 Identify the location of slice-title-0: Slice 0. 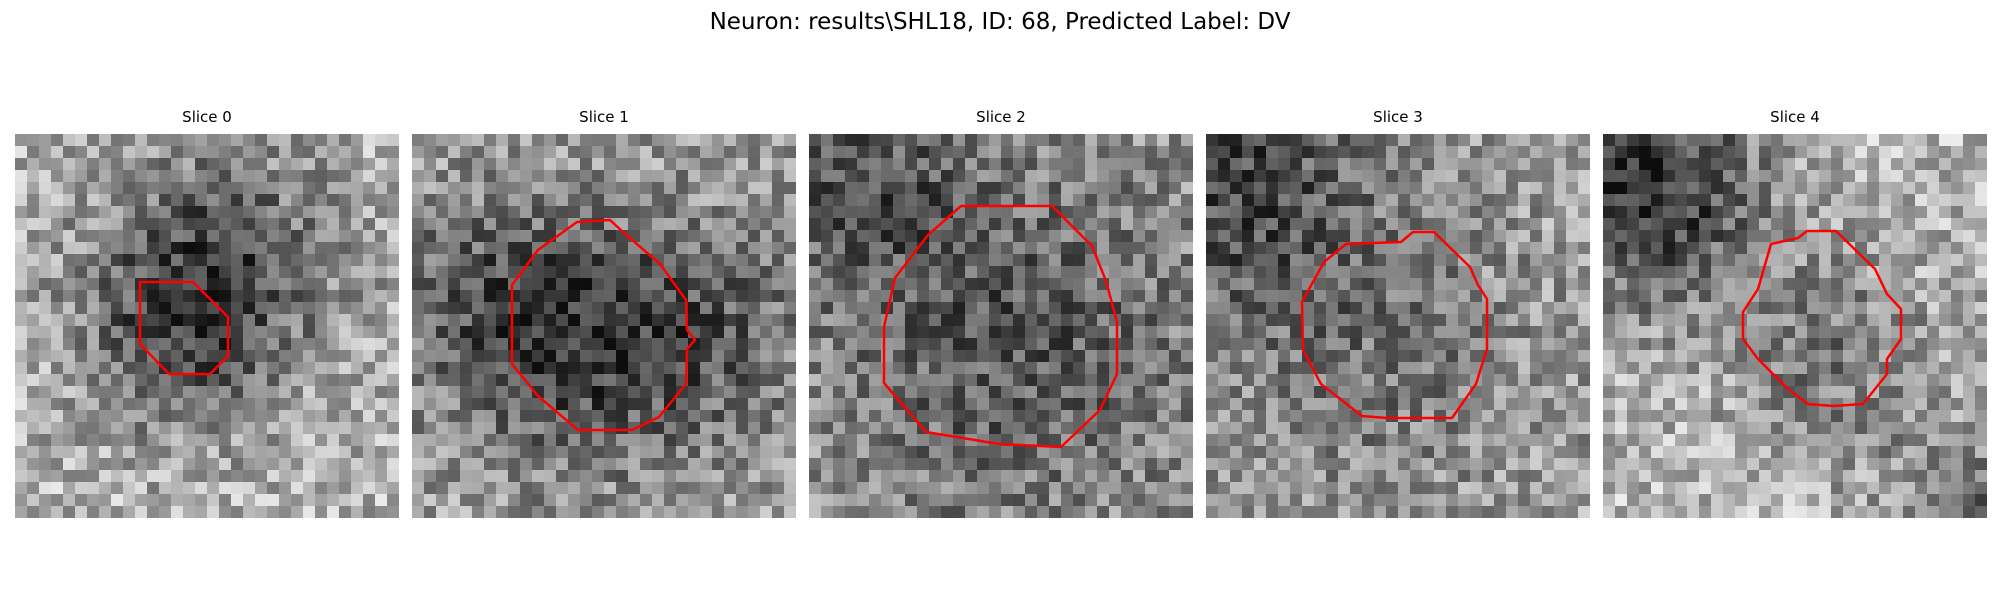
(207, 117).